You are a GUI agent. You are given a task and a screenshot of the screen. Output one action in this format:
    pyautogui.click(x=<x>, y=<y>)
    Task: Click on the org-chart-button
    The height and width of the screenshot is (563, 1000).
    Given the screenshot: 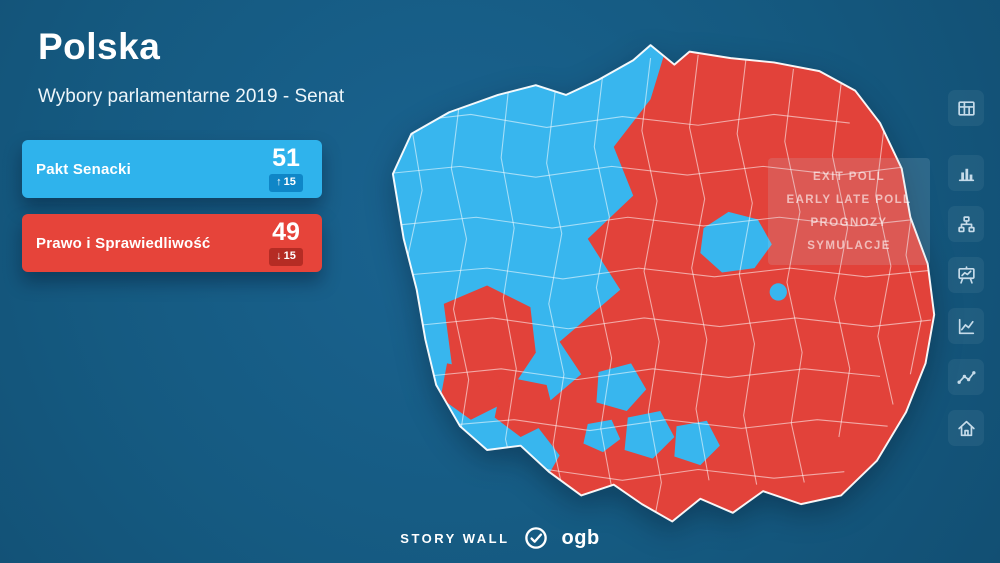 What is the action you would take?
    pyautogui.click(x=966, y=224)
    